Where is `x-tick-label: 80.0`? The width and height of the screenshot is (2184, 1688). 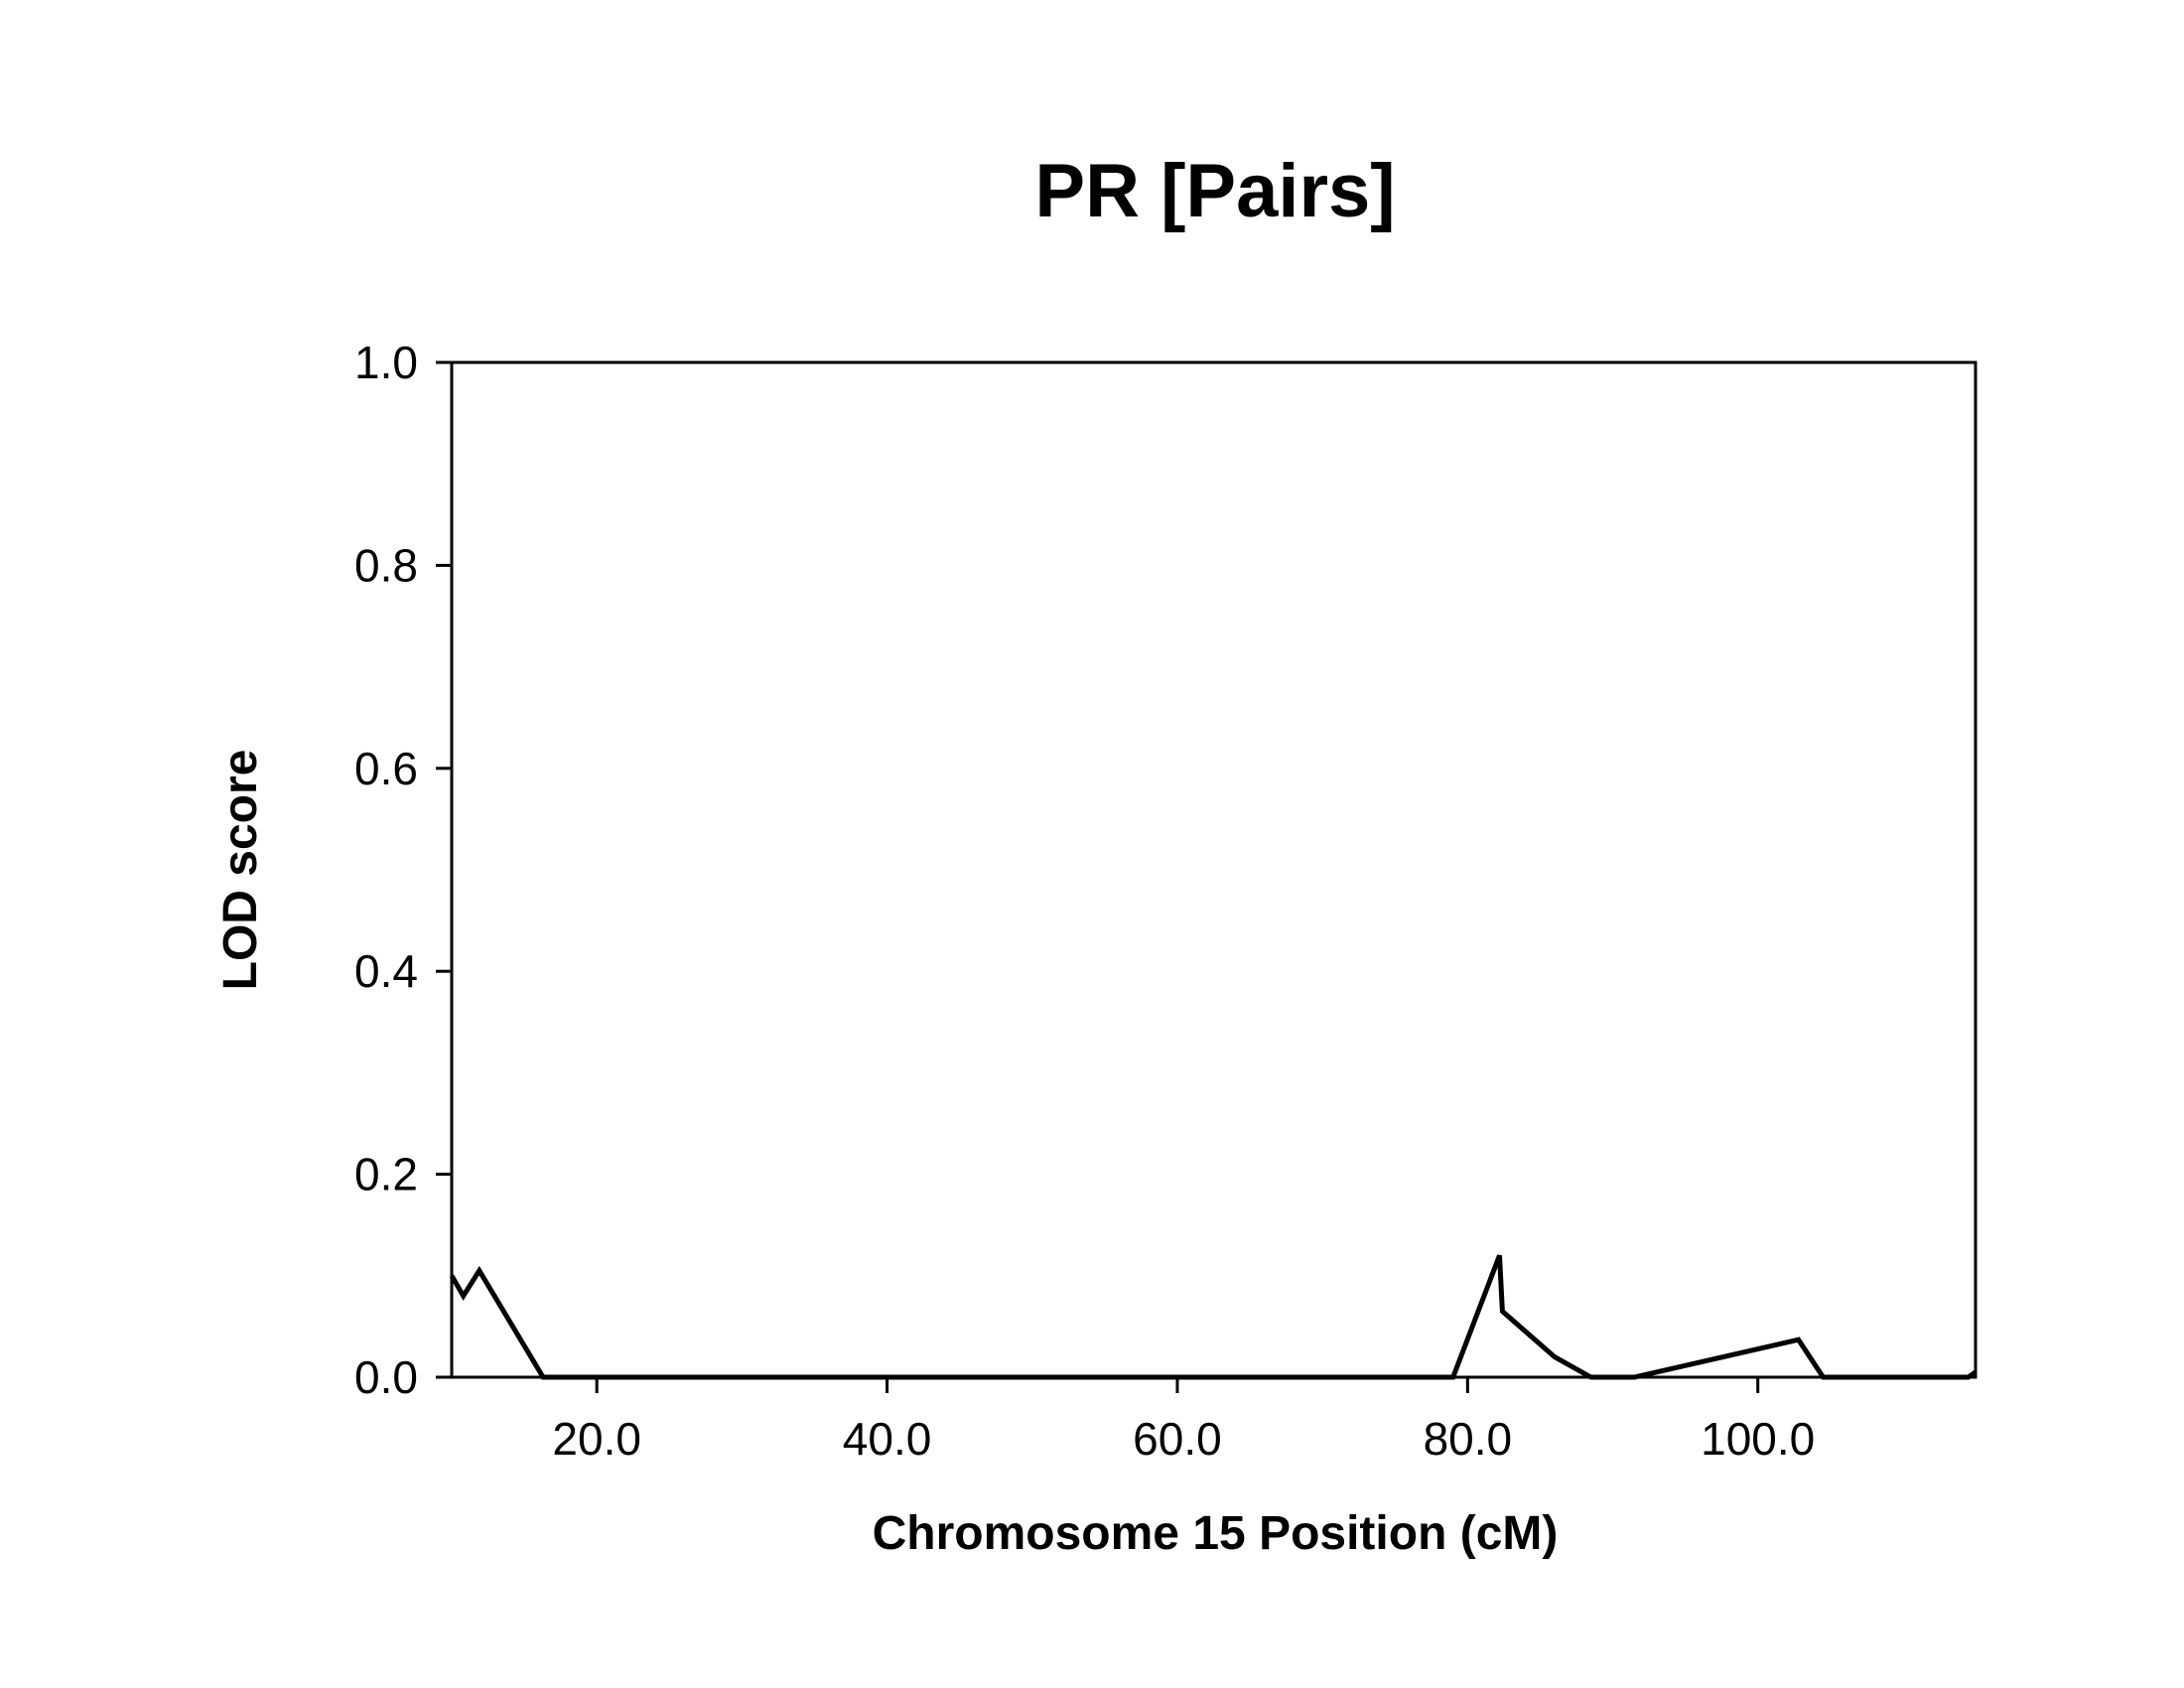 x-tick-label: 80.0 is located at coordinates (1468, 1439).